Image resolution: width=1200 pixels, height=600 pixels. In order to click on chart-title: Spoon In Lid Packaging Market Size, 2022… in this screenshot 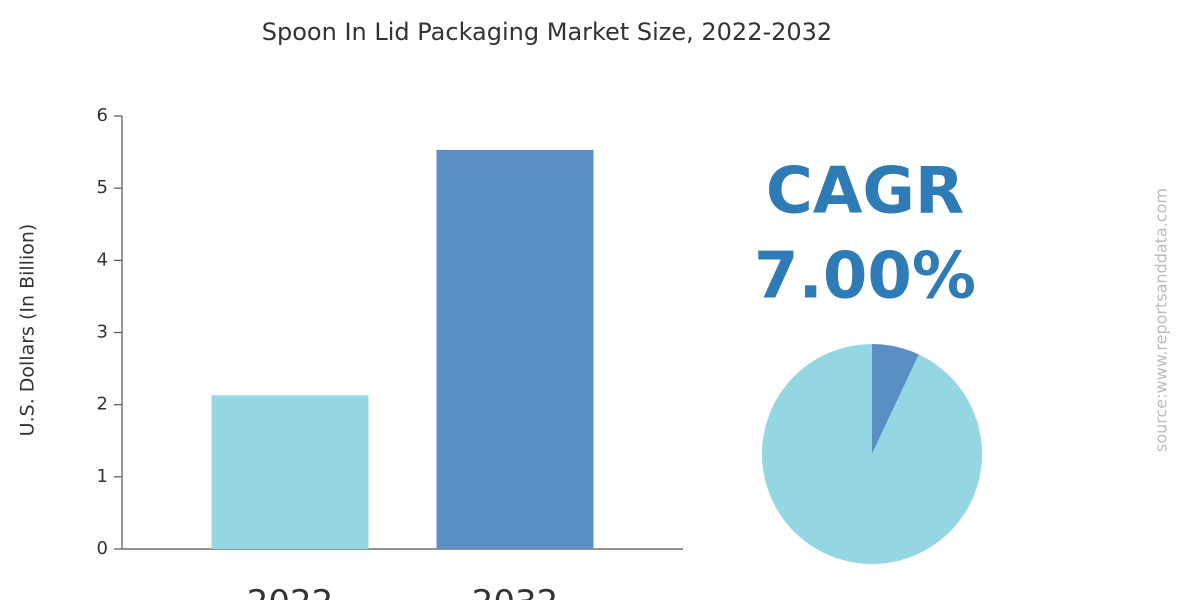, I will do `click(547, 32)`.